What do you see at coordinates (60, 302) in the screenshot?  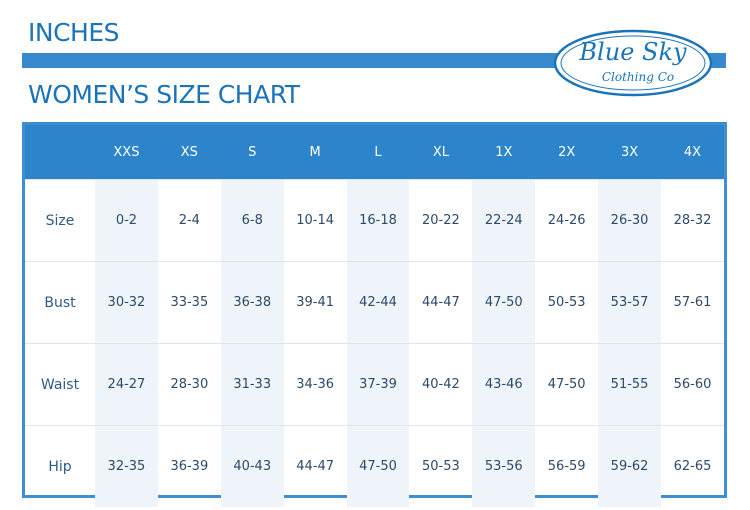 I see `row-label: Bust` at bounding box center [60, 302].